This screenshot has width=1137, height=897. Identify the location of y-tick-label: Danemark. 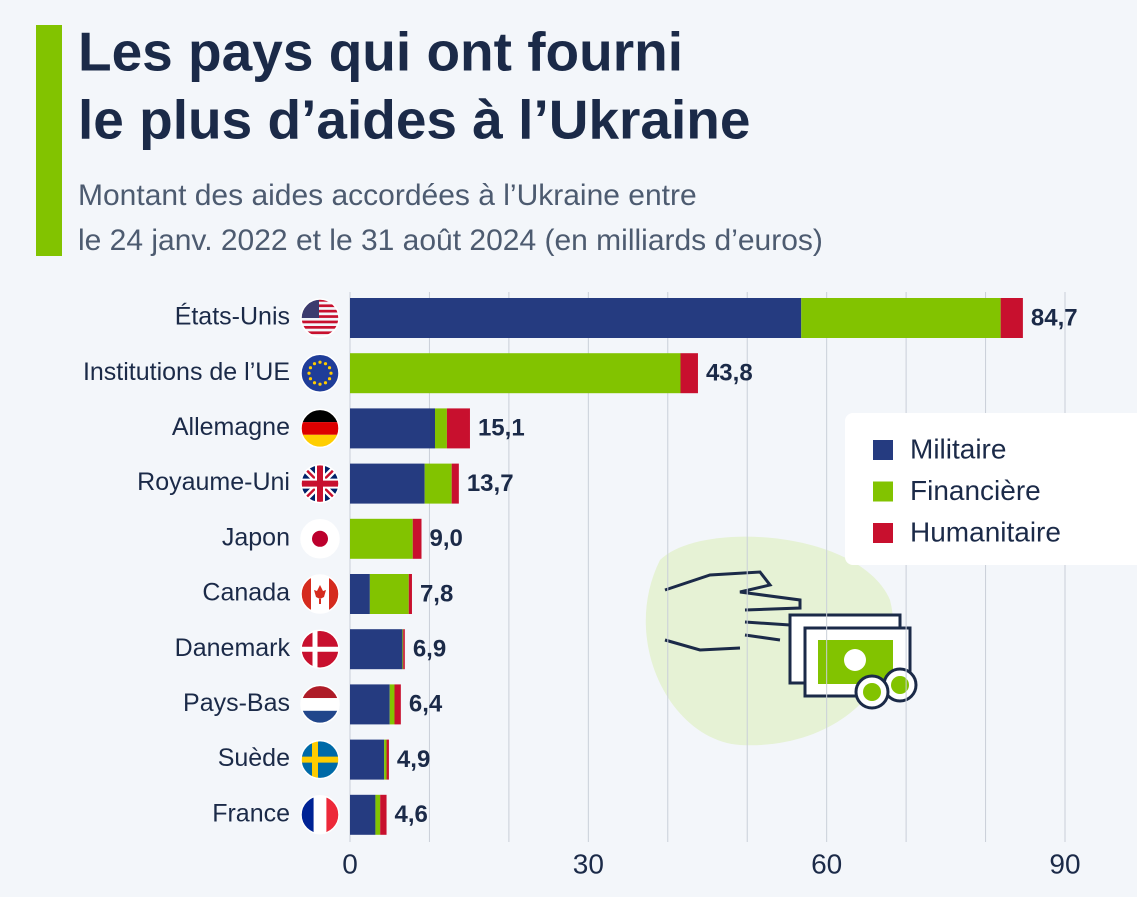
(233, 648).